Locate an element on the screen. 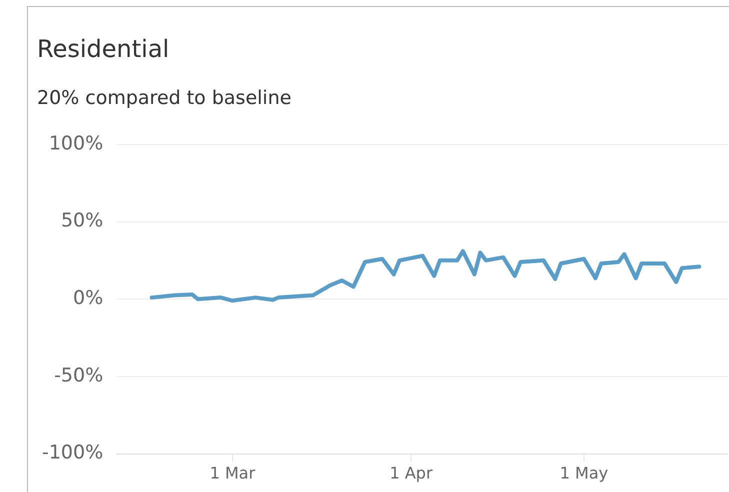 The height and width of the screenshot is (492, 729). y-tick-label: -50% is located at coordinates (79, 375).